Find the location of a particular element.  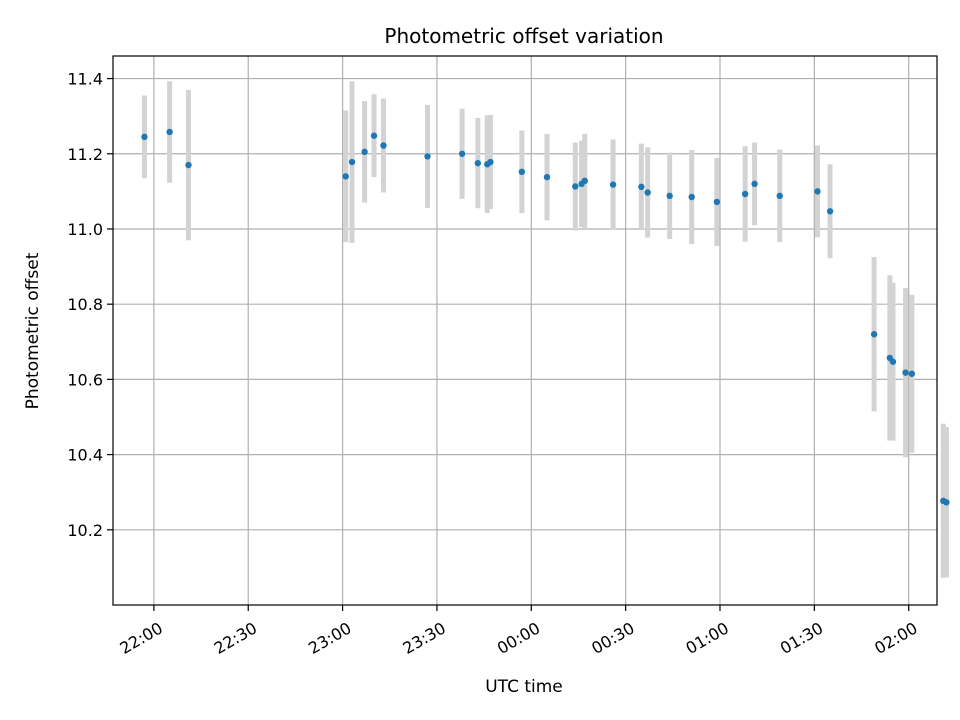

x-axis-label: UTC time is located at coordinates (524, 687).